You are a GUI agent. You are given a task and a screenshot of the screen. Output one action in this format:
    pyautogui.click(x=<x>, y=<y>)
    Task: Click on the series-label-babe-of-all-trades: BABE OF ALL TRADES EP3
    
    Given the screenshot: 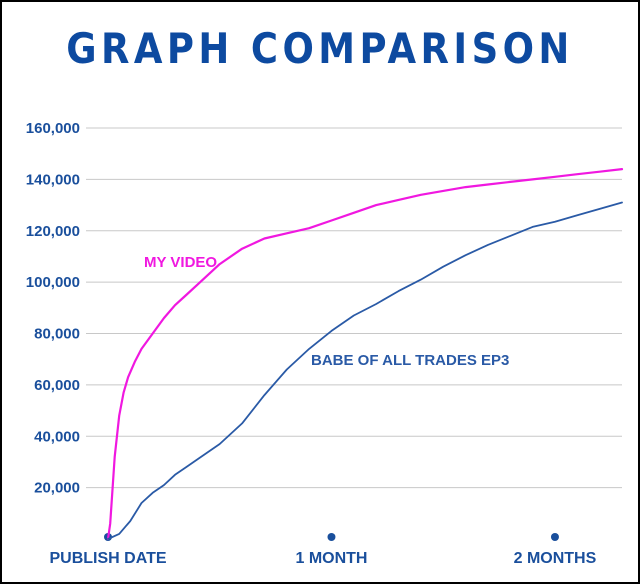 What is the action you would take?
    pyautogui.click(x=410, y=360)
    